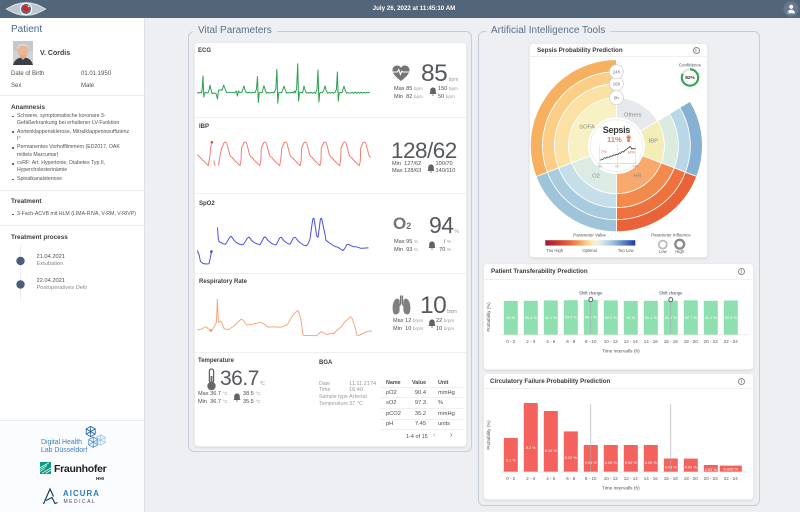 The width and height of the screenshot is (800, 512). What do you see at coordinates (555, 250) in the screenshot?
I see `svg-text: Too High` at bounding box center [555, 250].